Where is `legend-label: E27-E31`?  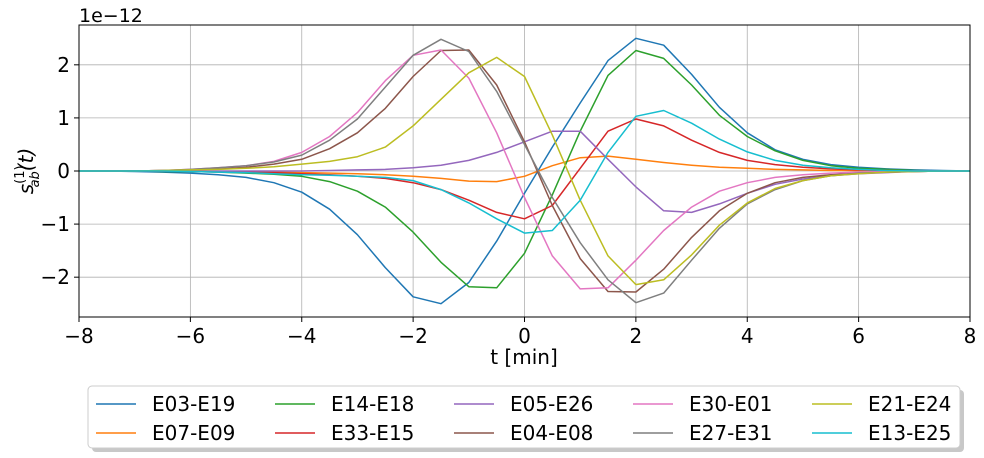 legend-label: E27-E31 is located at coordinates (730, 433).